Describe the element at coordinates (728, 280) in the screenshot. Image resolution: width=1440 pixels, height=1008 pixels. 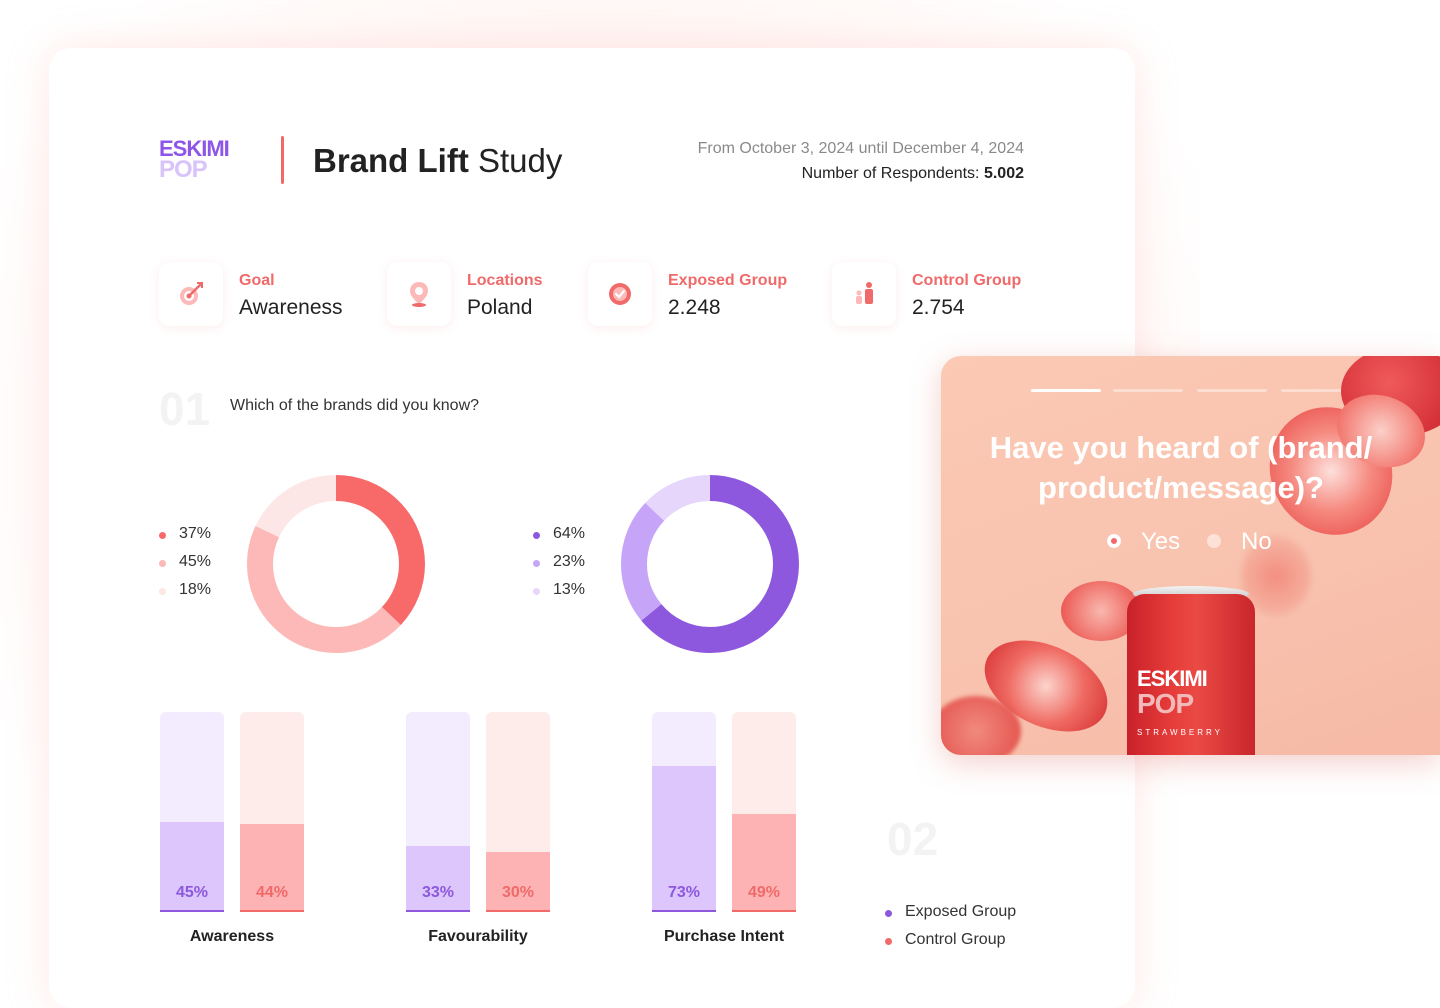
I see `stat-label: Exposed Group` at that location.